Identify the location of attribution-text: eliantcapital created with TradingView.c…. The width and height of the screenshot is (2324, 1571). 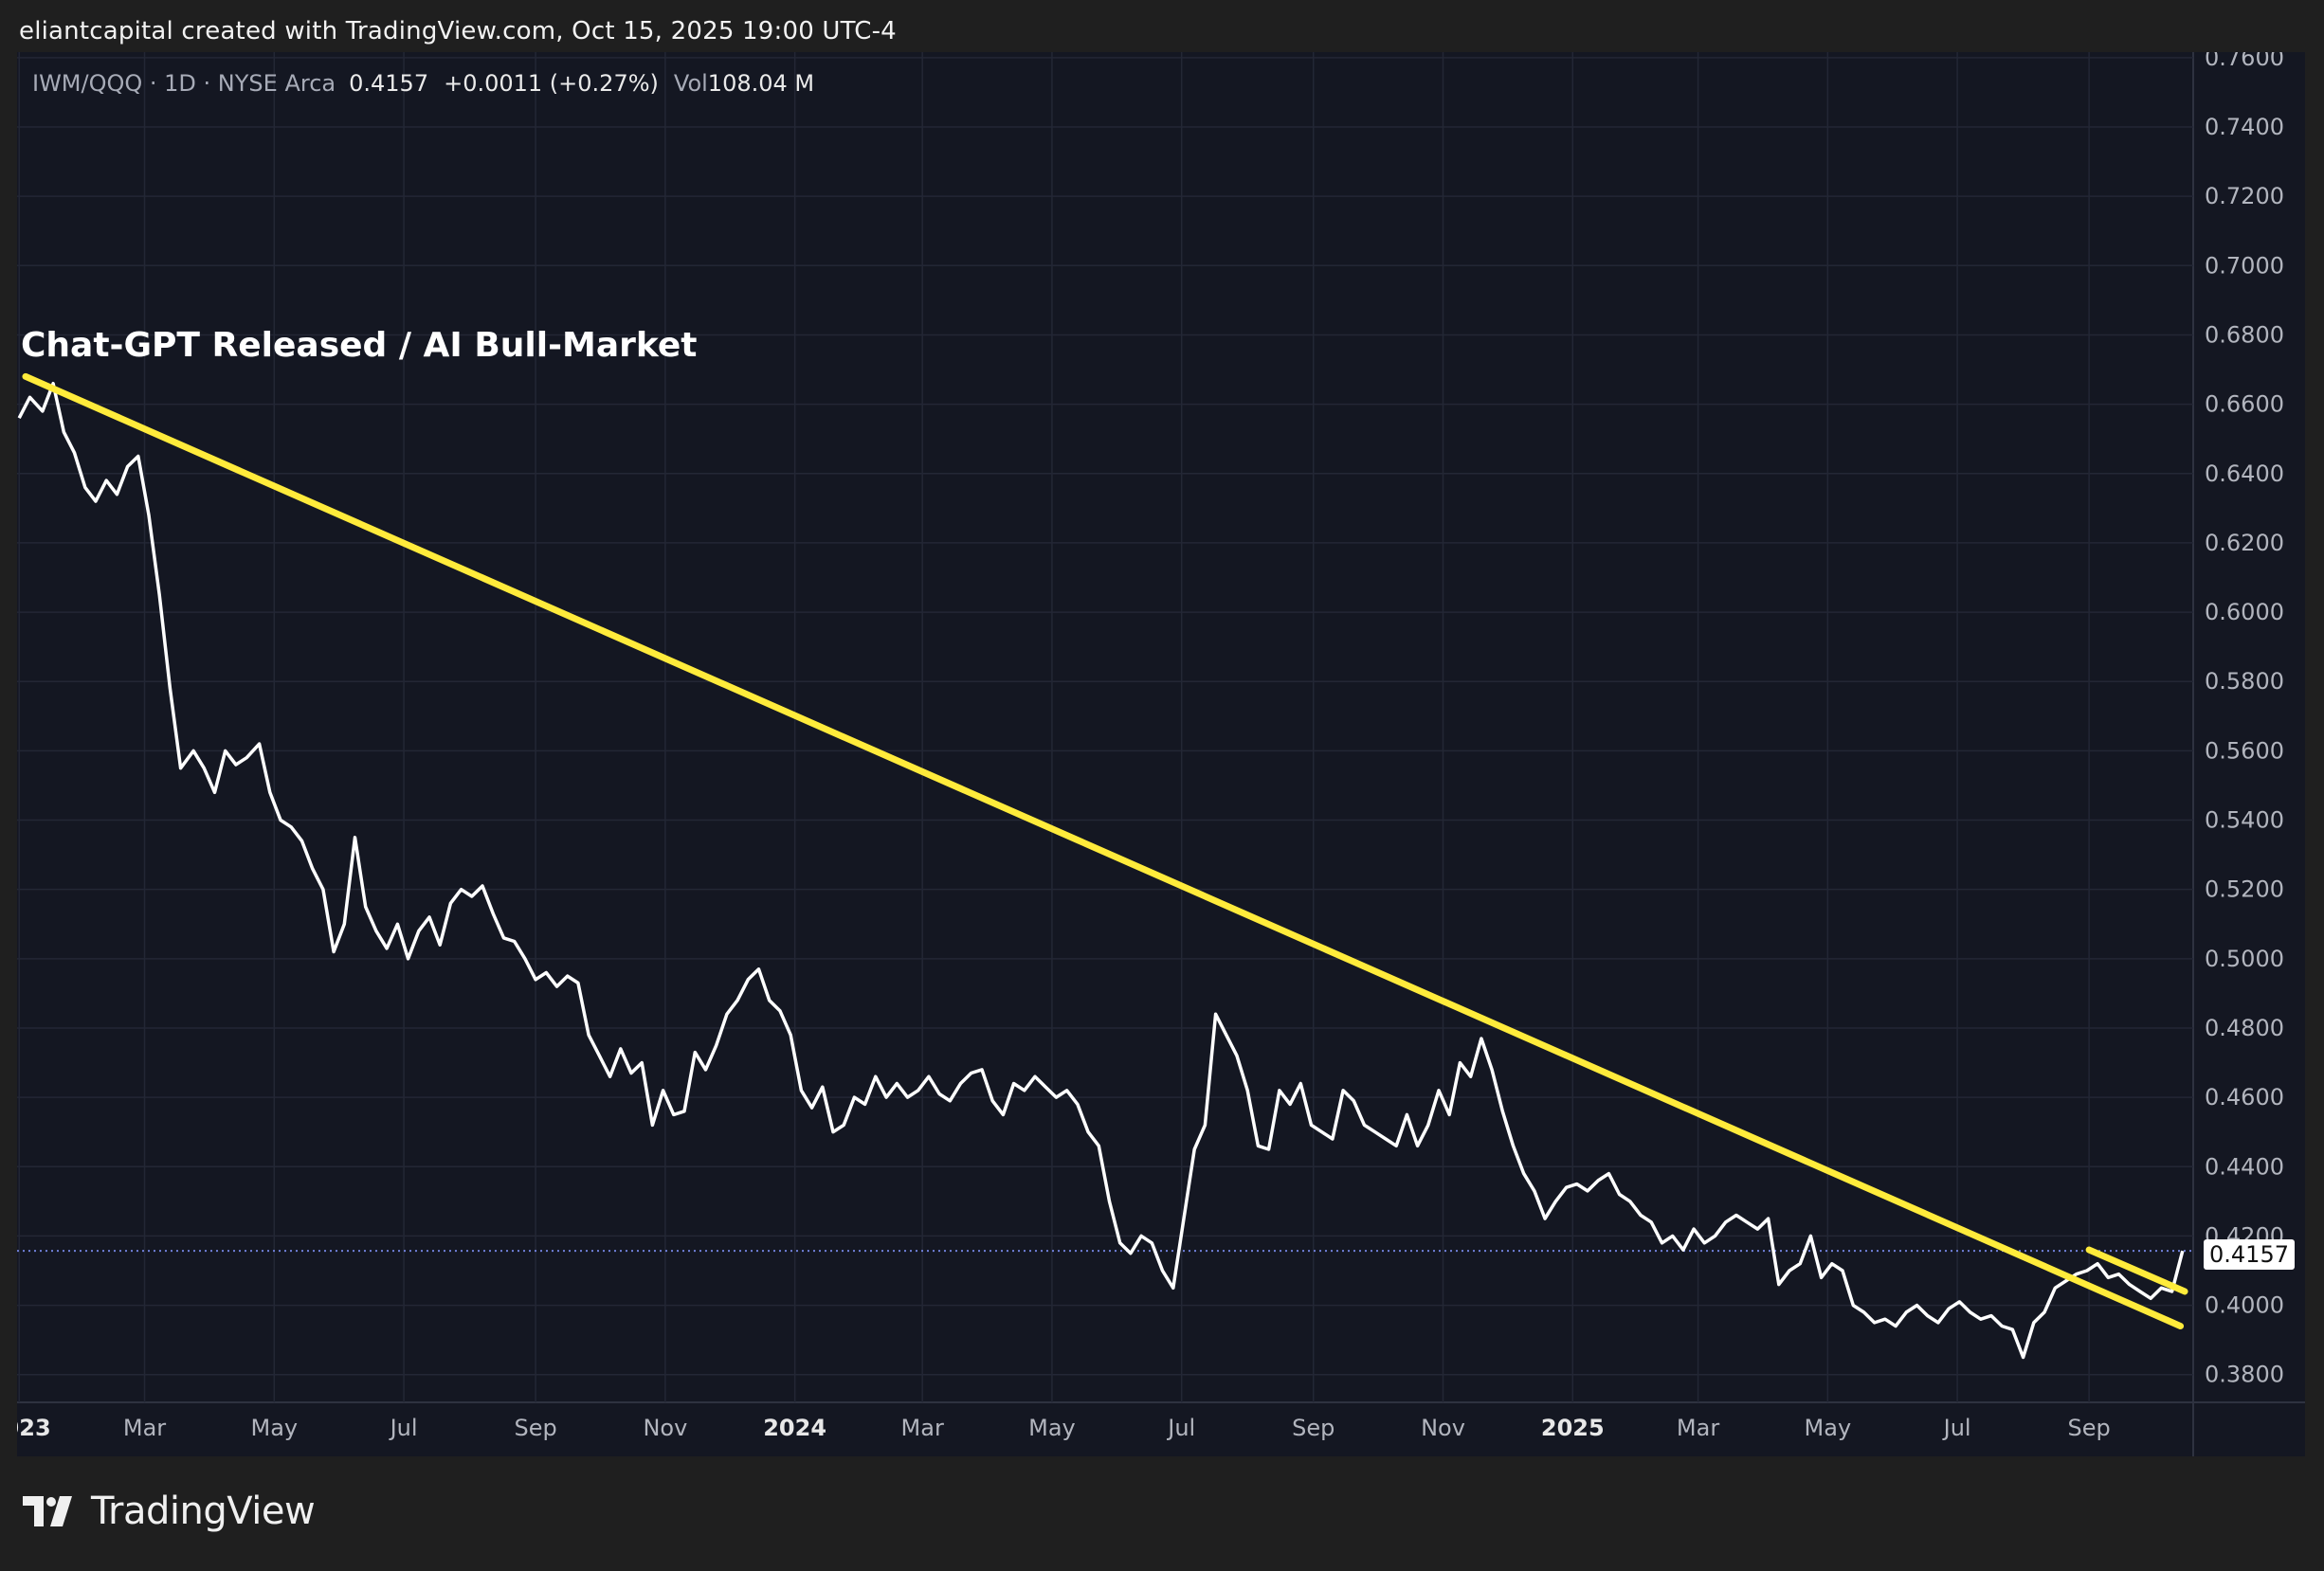
(458, 31).